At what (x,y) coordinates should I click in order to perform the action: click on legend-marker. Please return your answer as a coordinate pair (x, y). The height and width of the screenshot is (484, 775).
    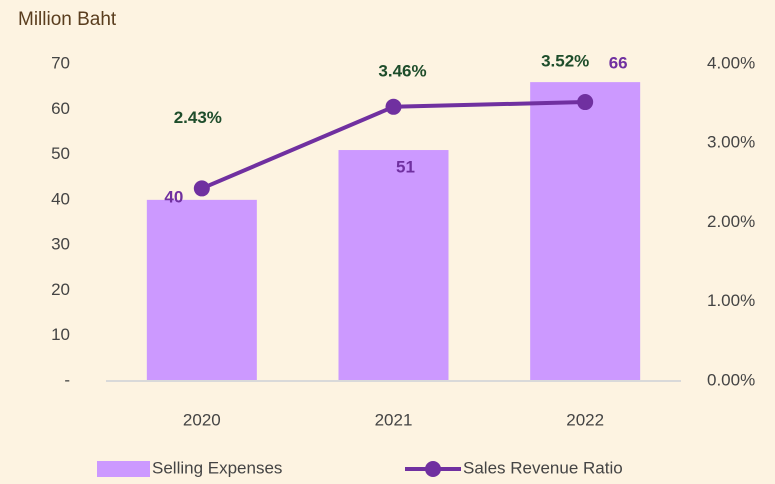
    Looking at the image, I should click on (433, 469).